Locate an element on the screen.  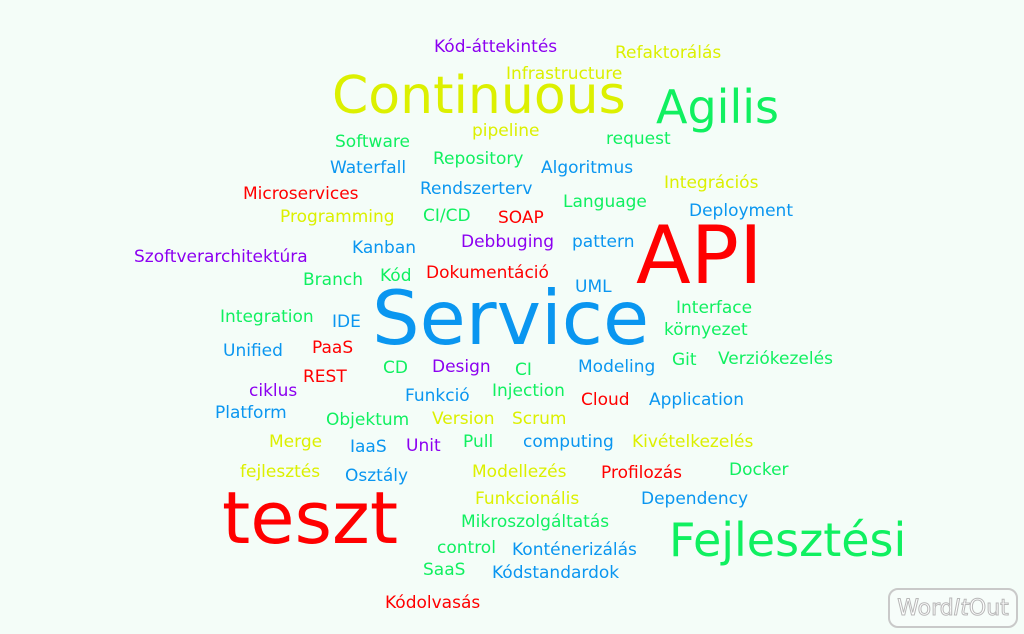
logo-text-it: It is located at coordinates (961, 608).